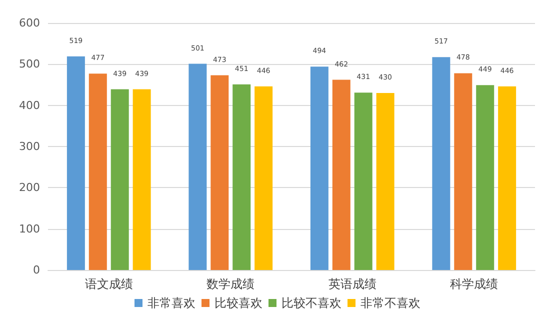 The image size is (555, 330). What do you see at coordinates (238, 303) in the screenshot?
I see `legend-label: 比较喜欢` at bounding box center [238, 303].